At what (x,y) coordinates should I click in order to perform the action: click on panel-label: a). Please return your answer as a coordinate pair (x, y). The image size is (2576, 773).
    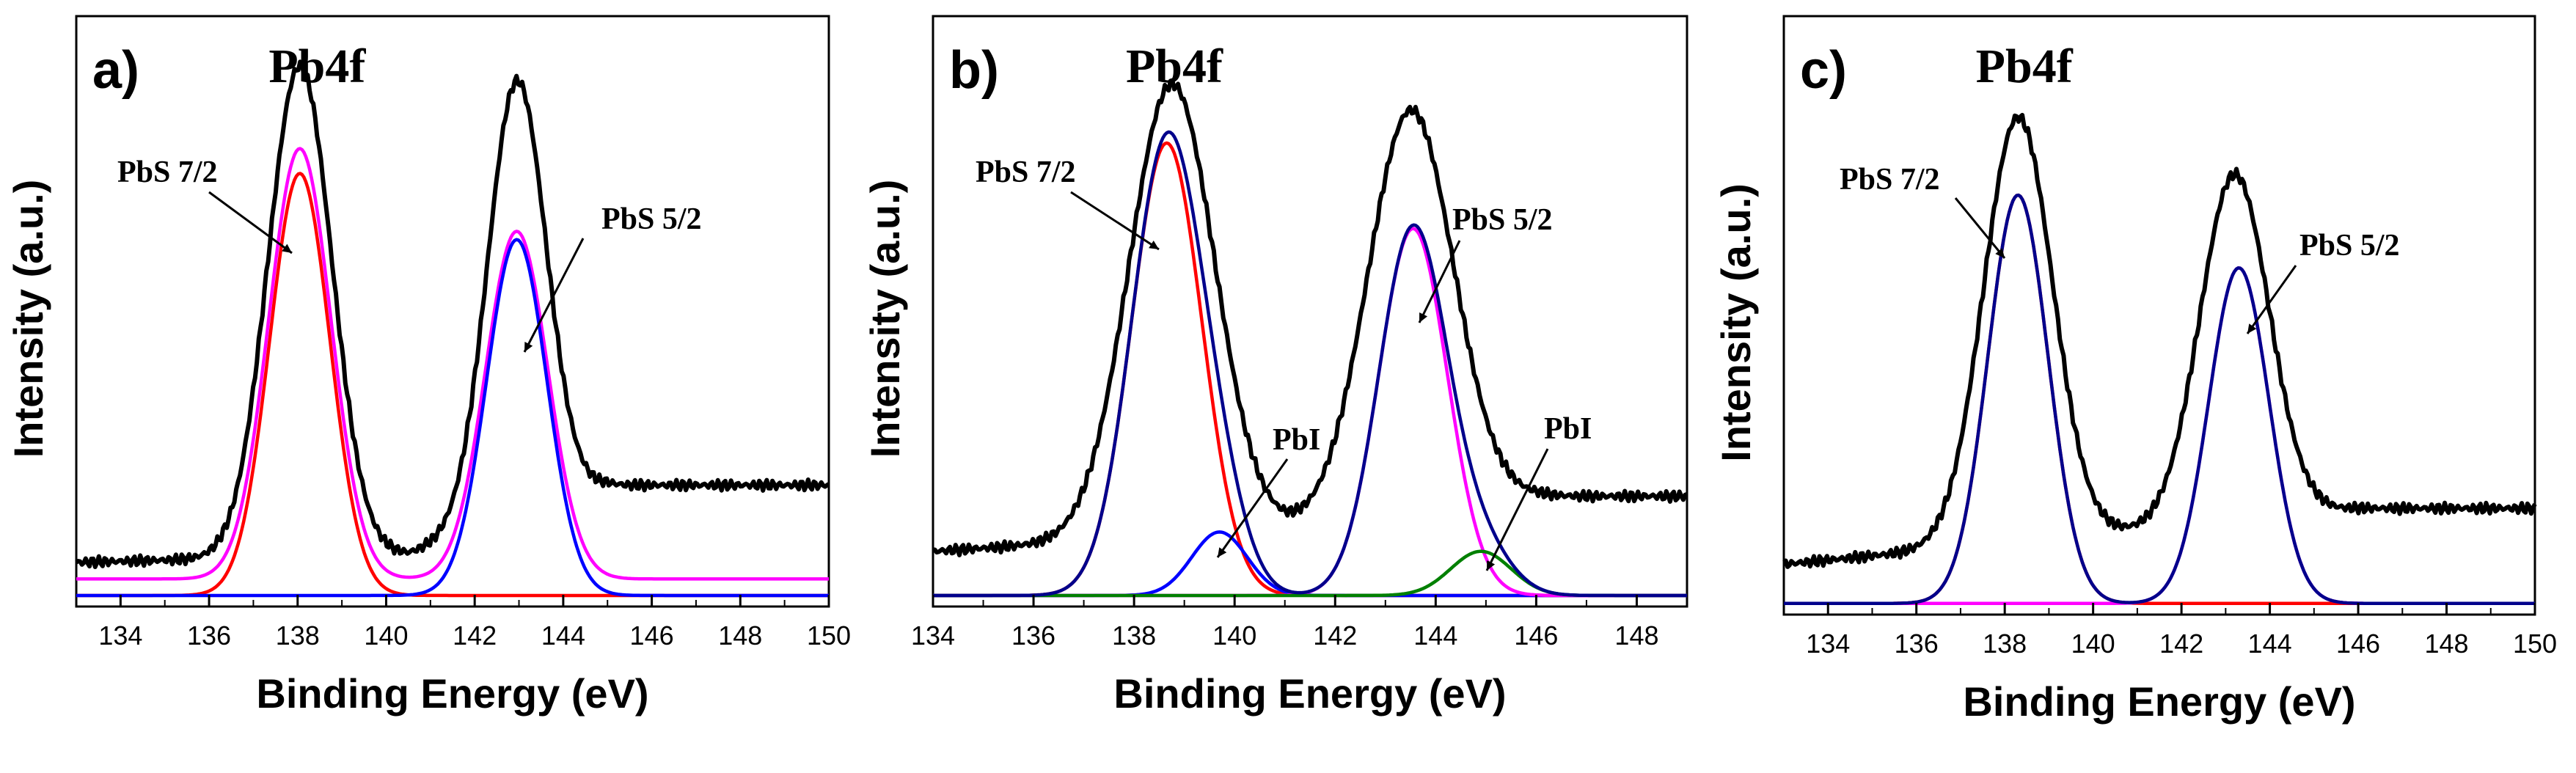
    Looking at the image, I should click on (115, 70).